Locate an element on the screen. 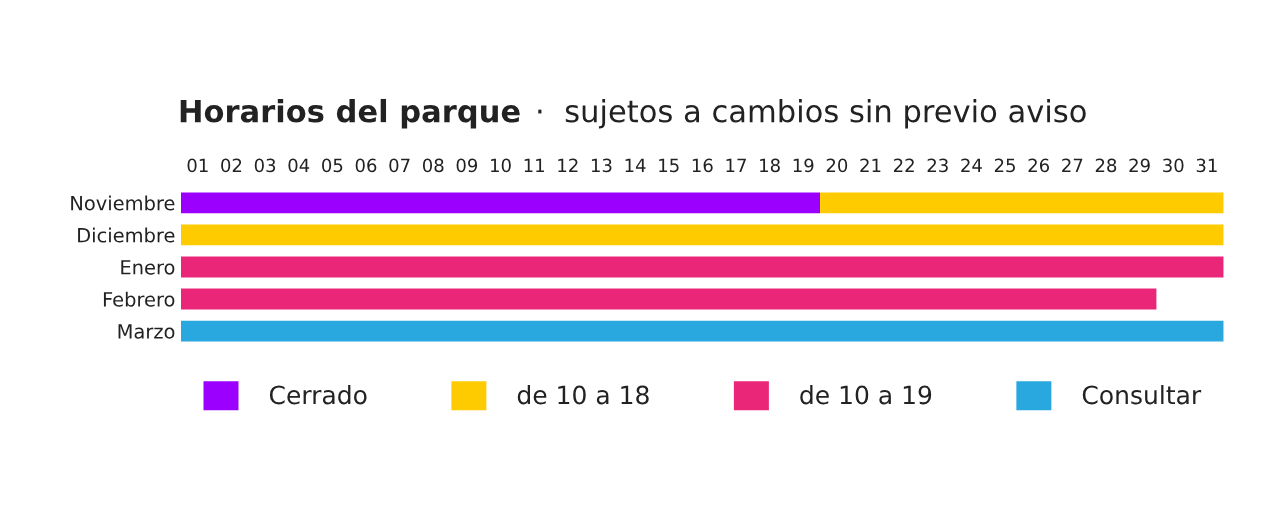  y-tick-label: Noviembre is located at coordinates (123, 203).